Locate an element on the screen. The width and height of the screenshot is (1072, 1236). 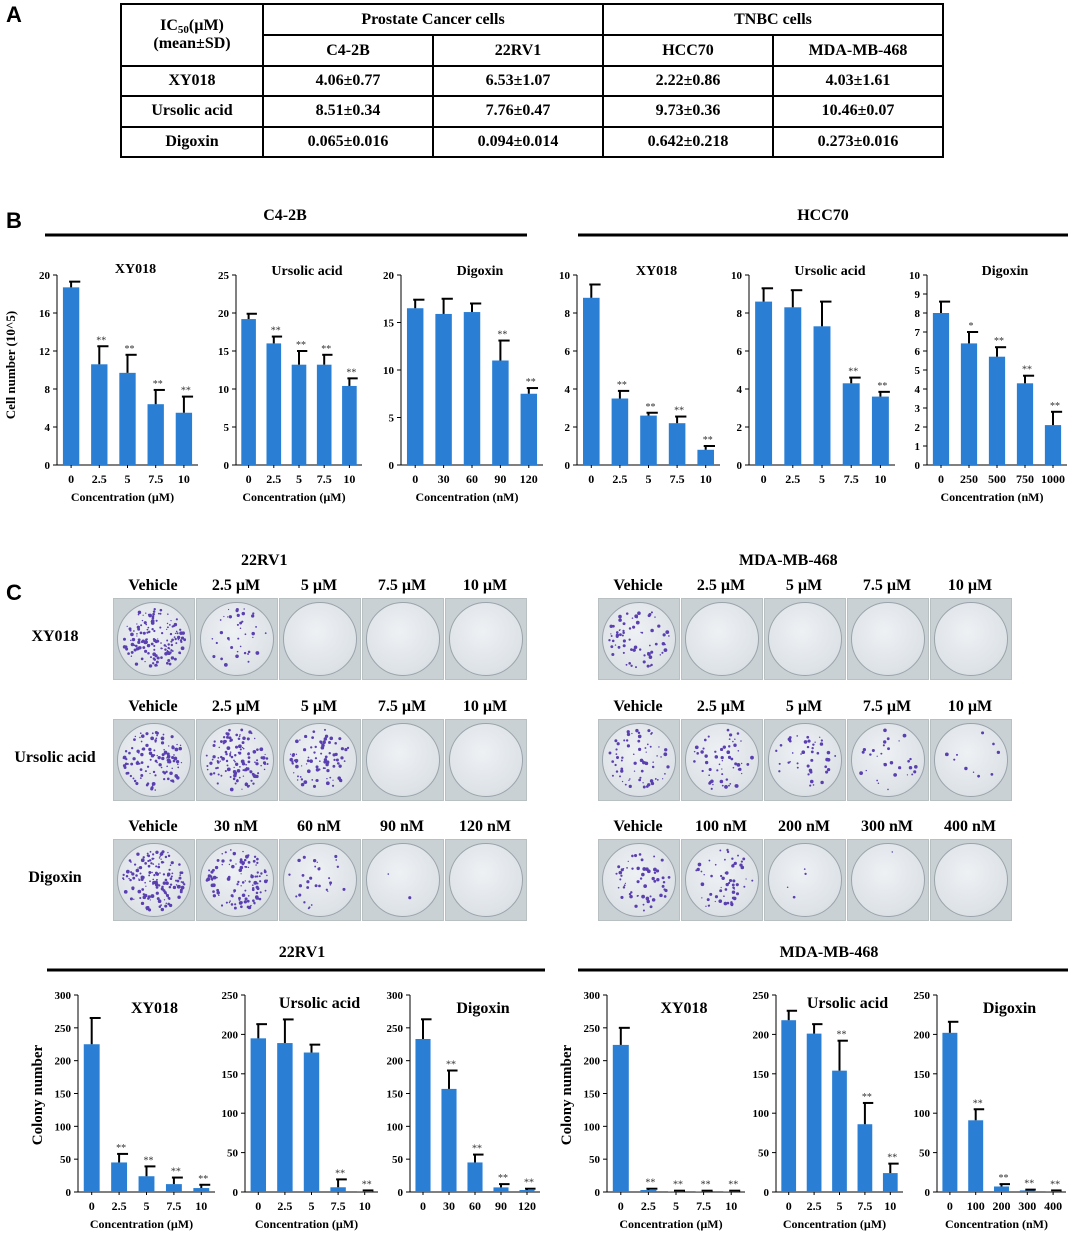
y-tick-label: 100 is located at coordinates (592, 1127).